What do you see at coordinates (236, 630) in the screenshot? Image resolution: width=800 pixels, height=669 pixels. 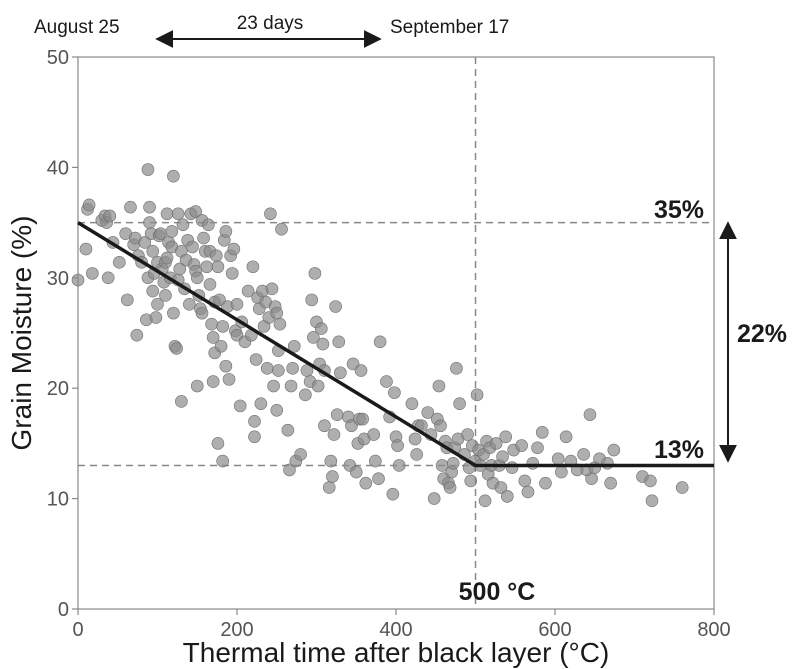 I see `x-tick-label: 200` at bounding box center [236, 630].